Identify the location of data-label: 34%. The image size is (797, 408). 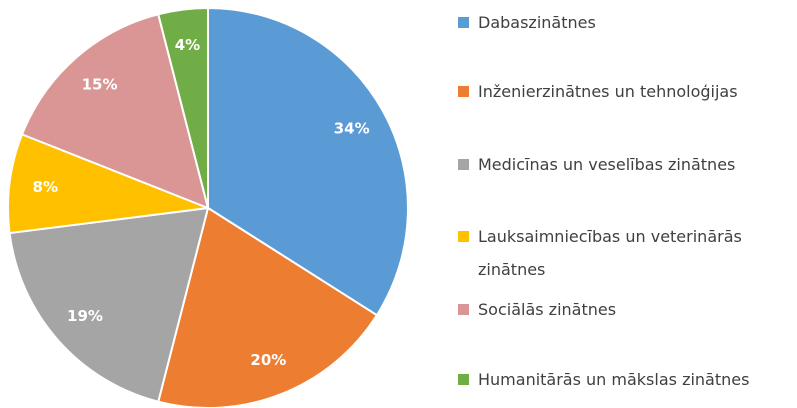
(352, 128).